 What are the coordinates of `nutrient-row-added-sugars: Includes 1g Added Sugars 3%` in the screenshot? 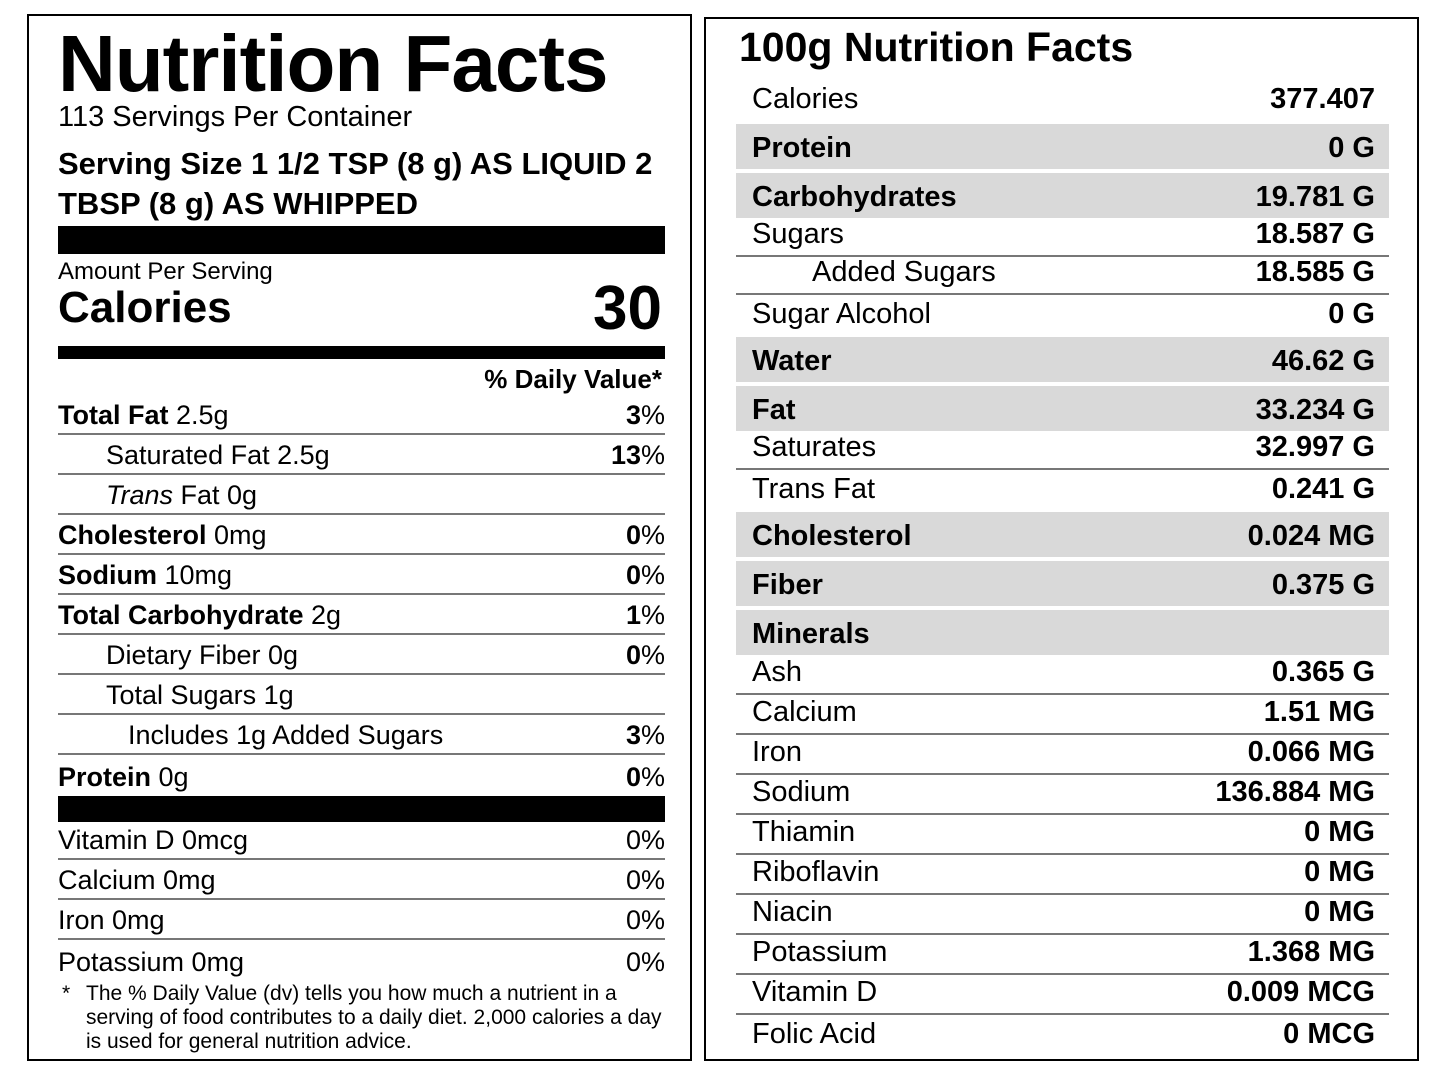 It's located at (361, 735).